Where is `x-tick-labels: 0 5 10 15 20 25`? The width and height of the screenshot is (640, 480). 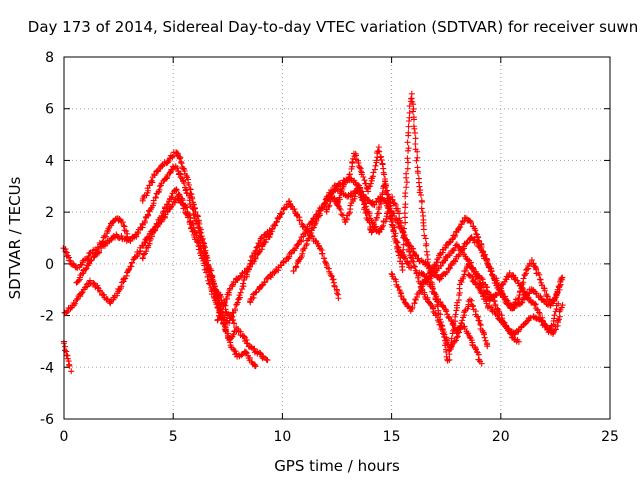 x-tick-labels: 0 5 10 15 20 25 is located at coordinates (339, 437).